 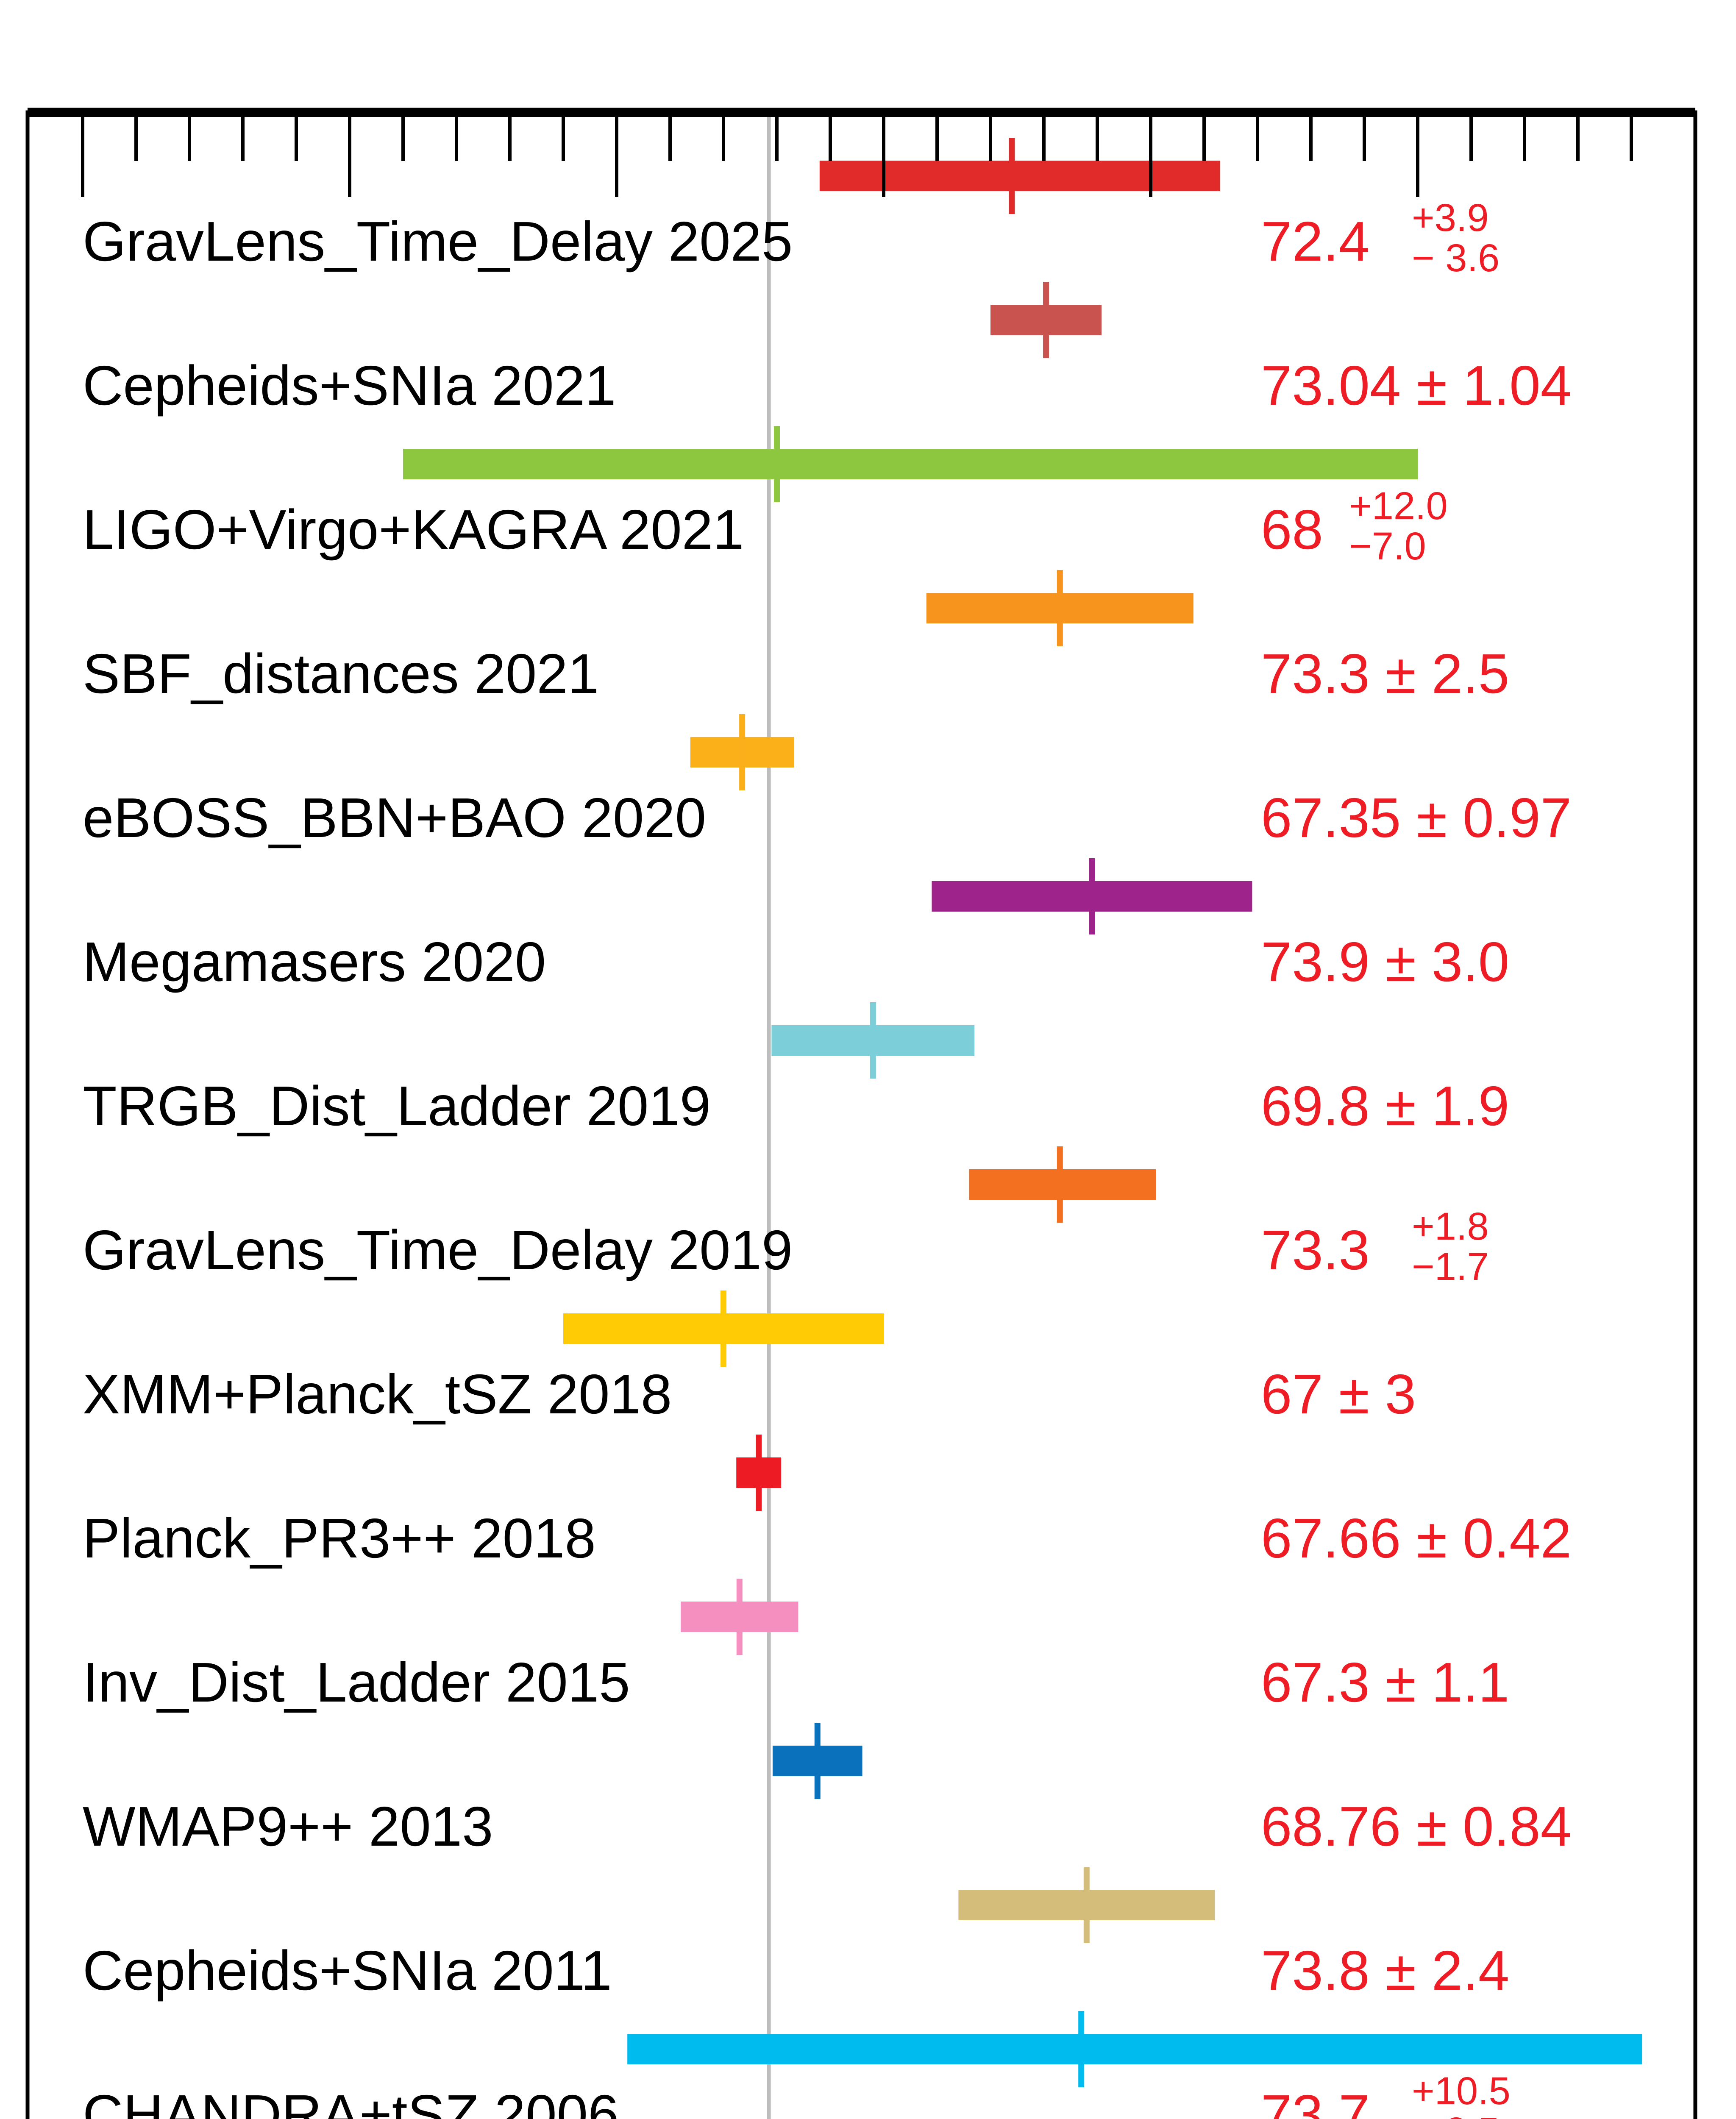 What do you see at coordinates (1450, 218) in the screenshot?
I see `plus-error-label: +3.9` at bounding box center [1450, 218].